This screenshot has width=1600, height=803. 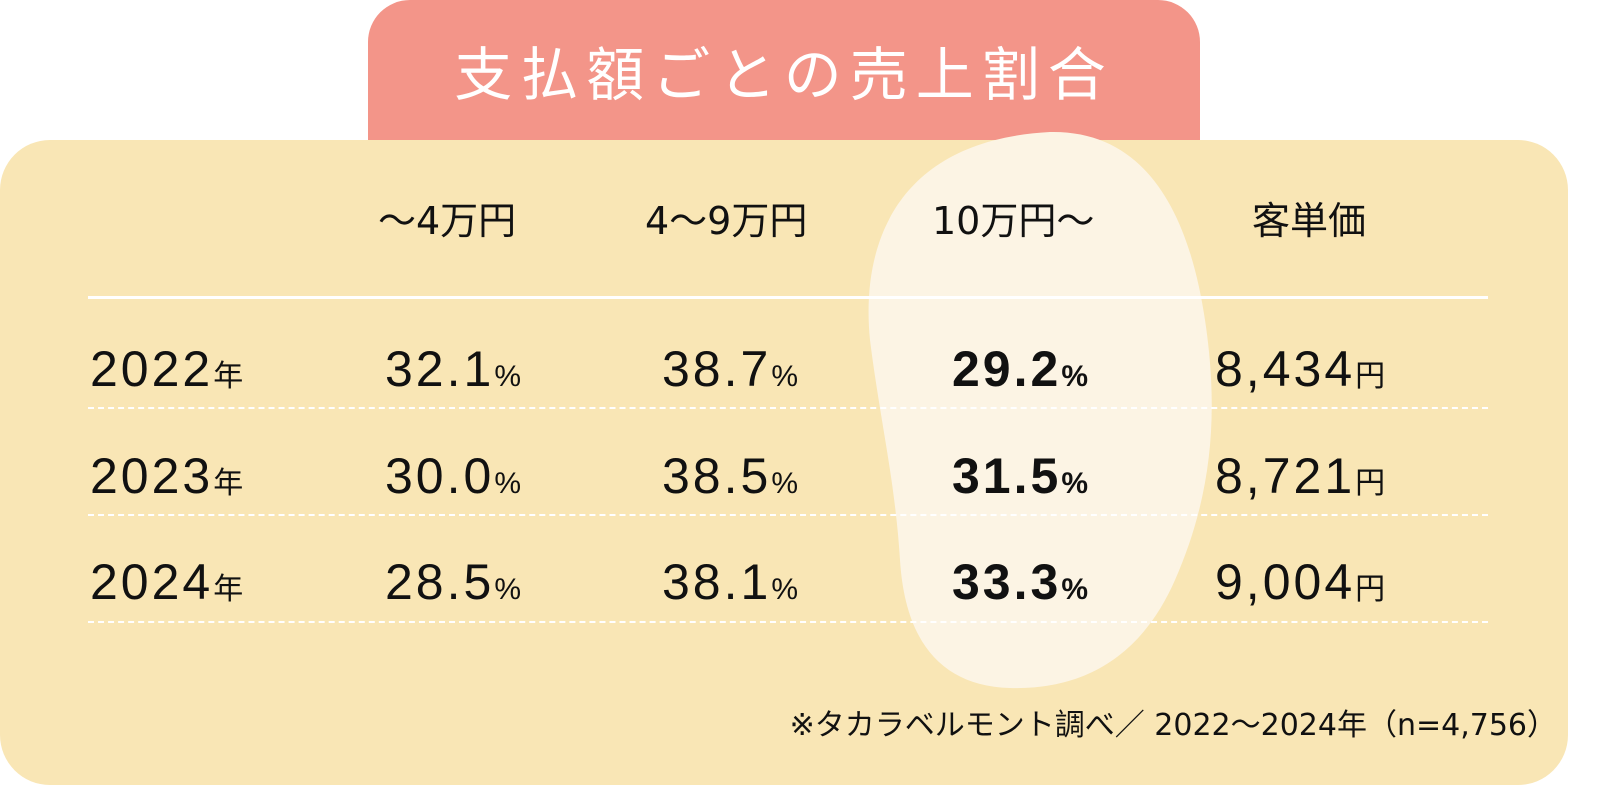 What do you see at coordinates (1285, 582) in the screenshot?
I see `cell-avg-spend-value: 9,004` at bounding box center [1285, 582].